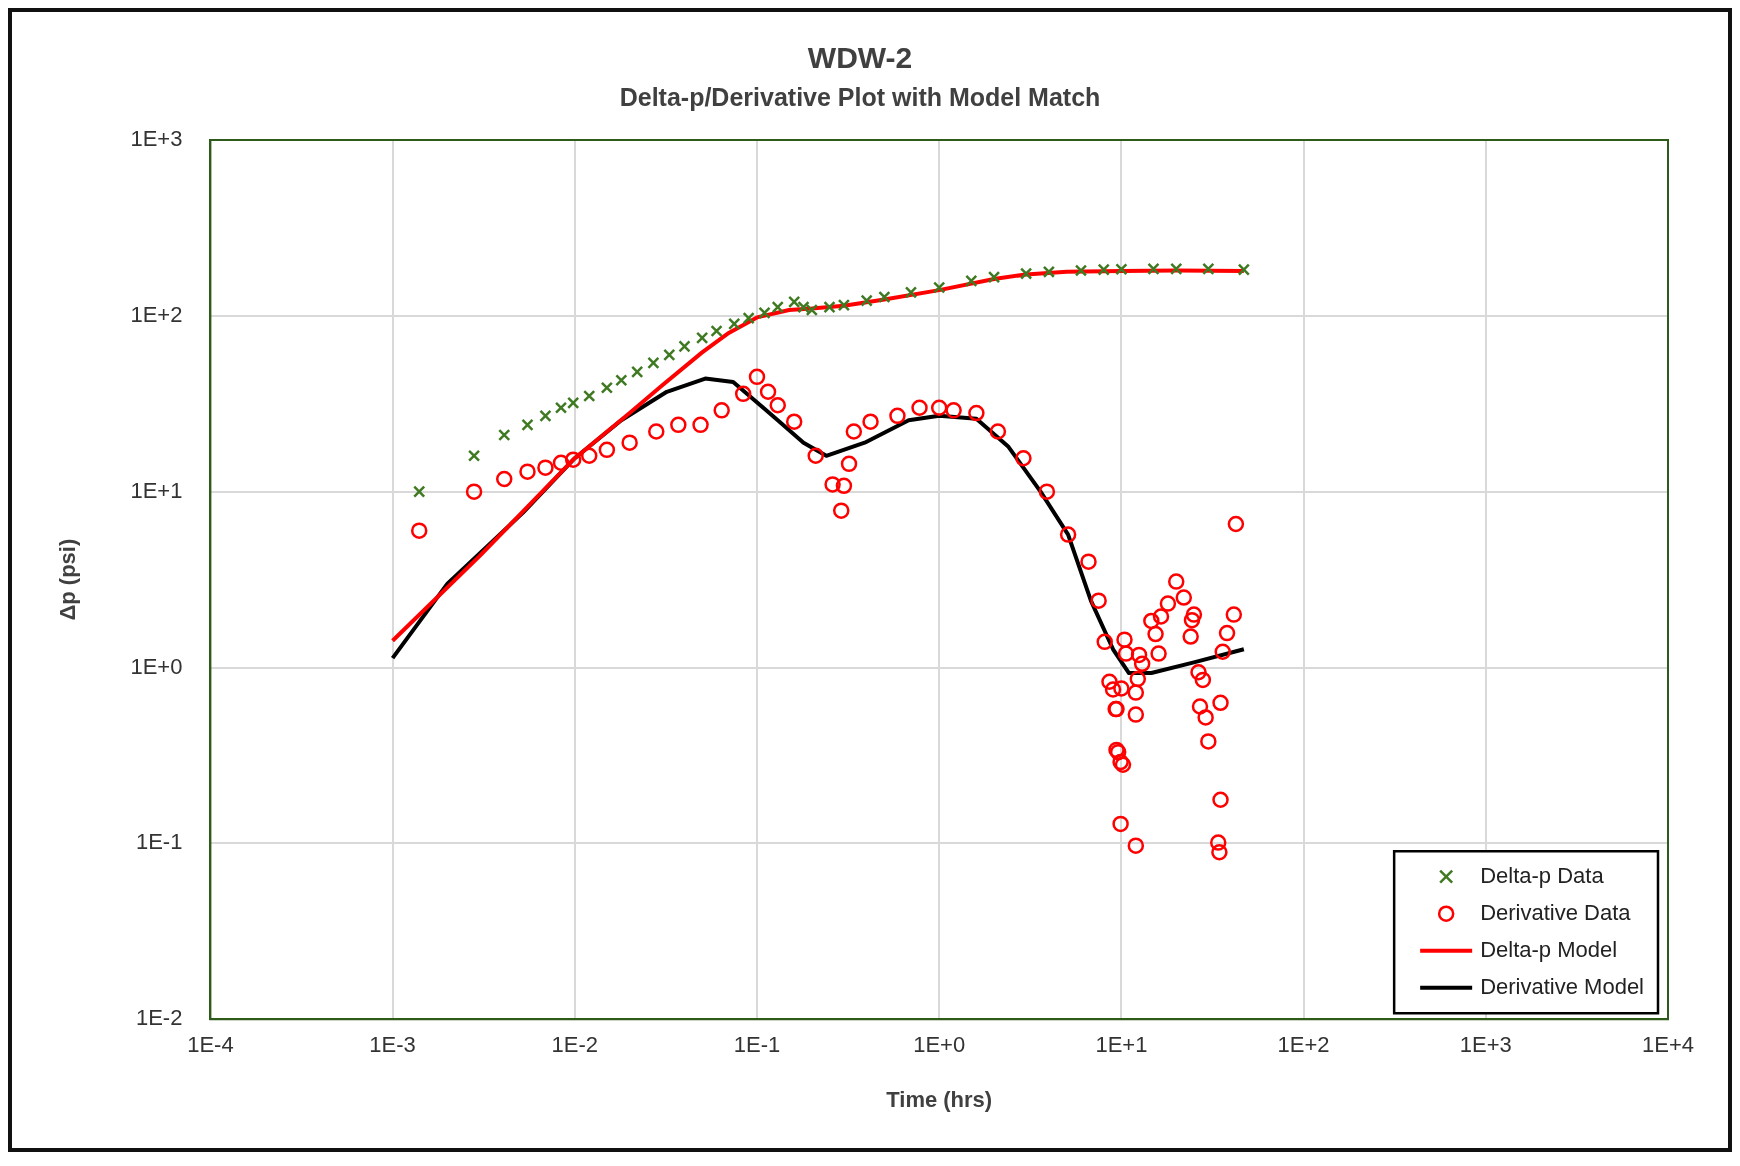 Image resolution: width=1740 pixels, height=1166 pixels. What do you see at coordinates (210, 1045) in the screenshot?
I see `x-tick-label: 1E-4` at bounding box center [210, 1045].